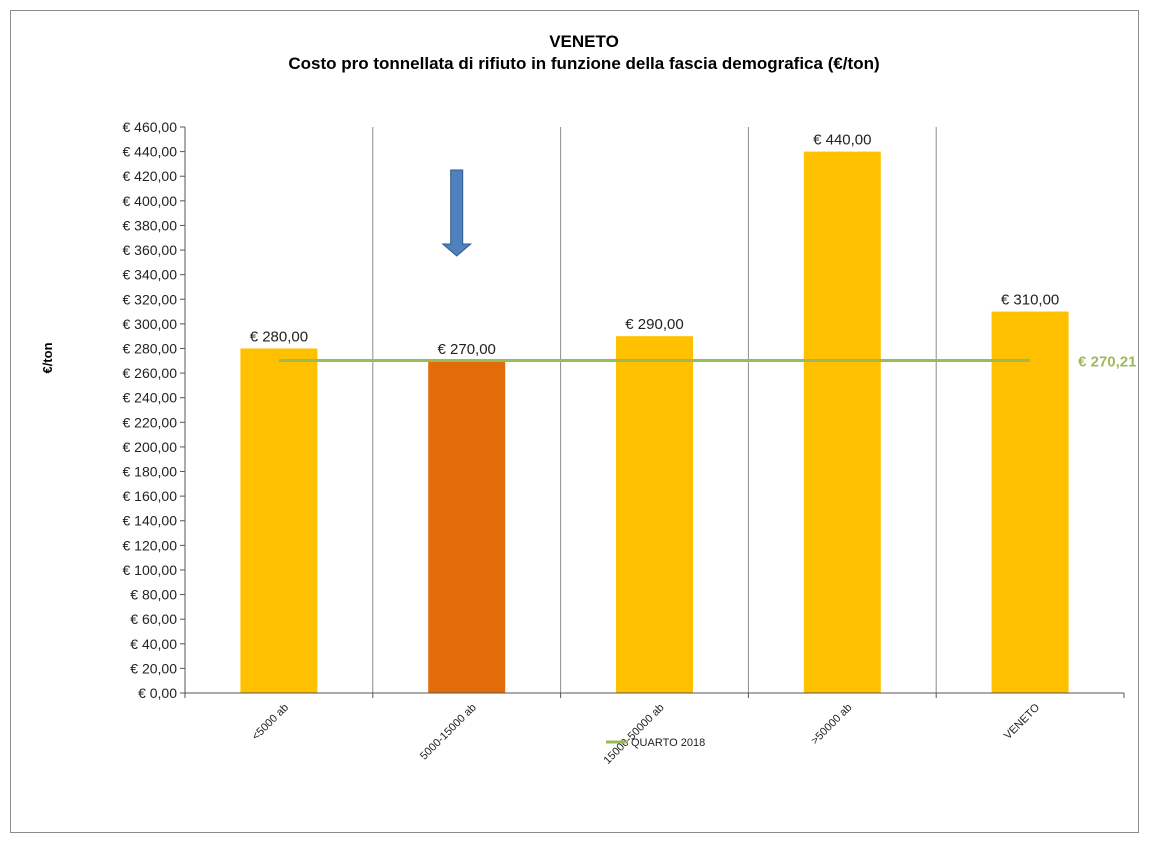 This screenshot has width=1150, height=843. What do you see at coordinates (1022, 721) in the screenshot?
I see `x-tick-label: VENETO` at bounding box center [1022, 721].